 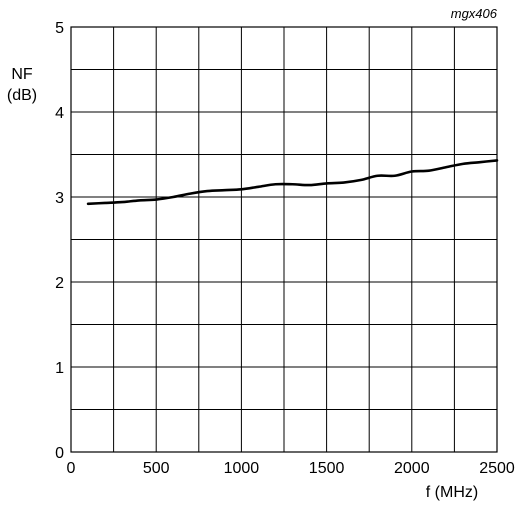 I want to click on x-tick-label: 2500, so click(x=497, y=468).